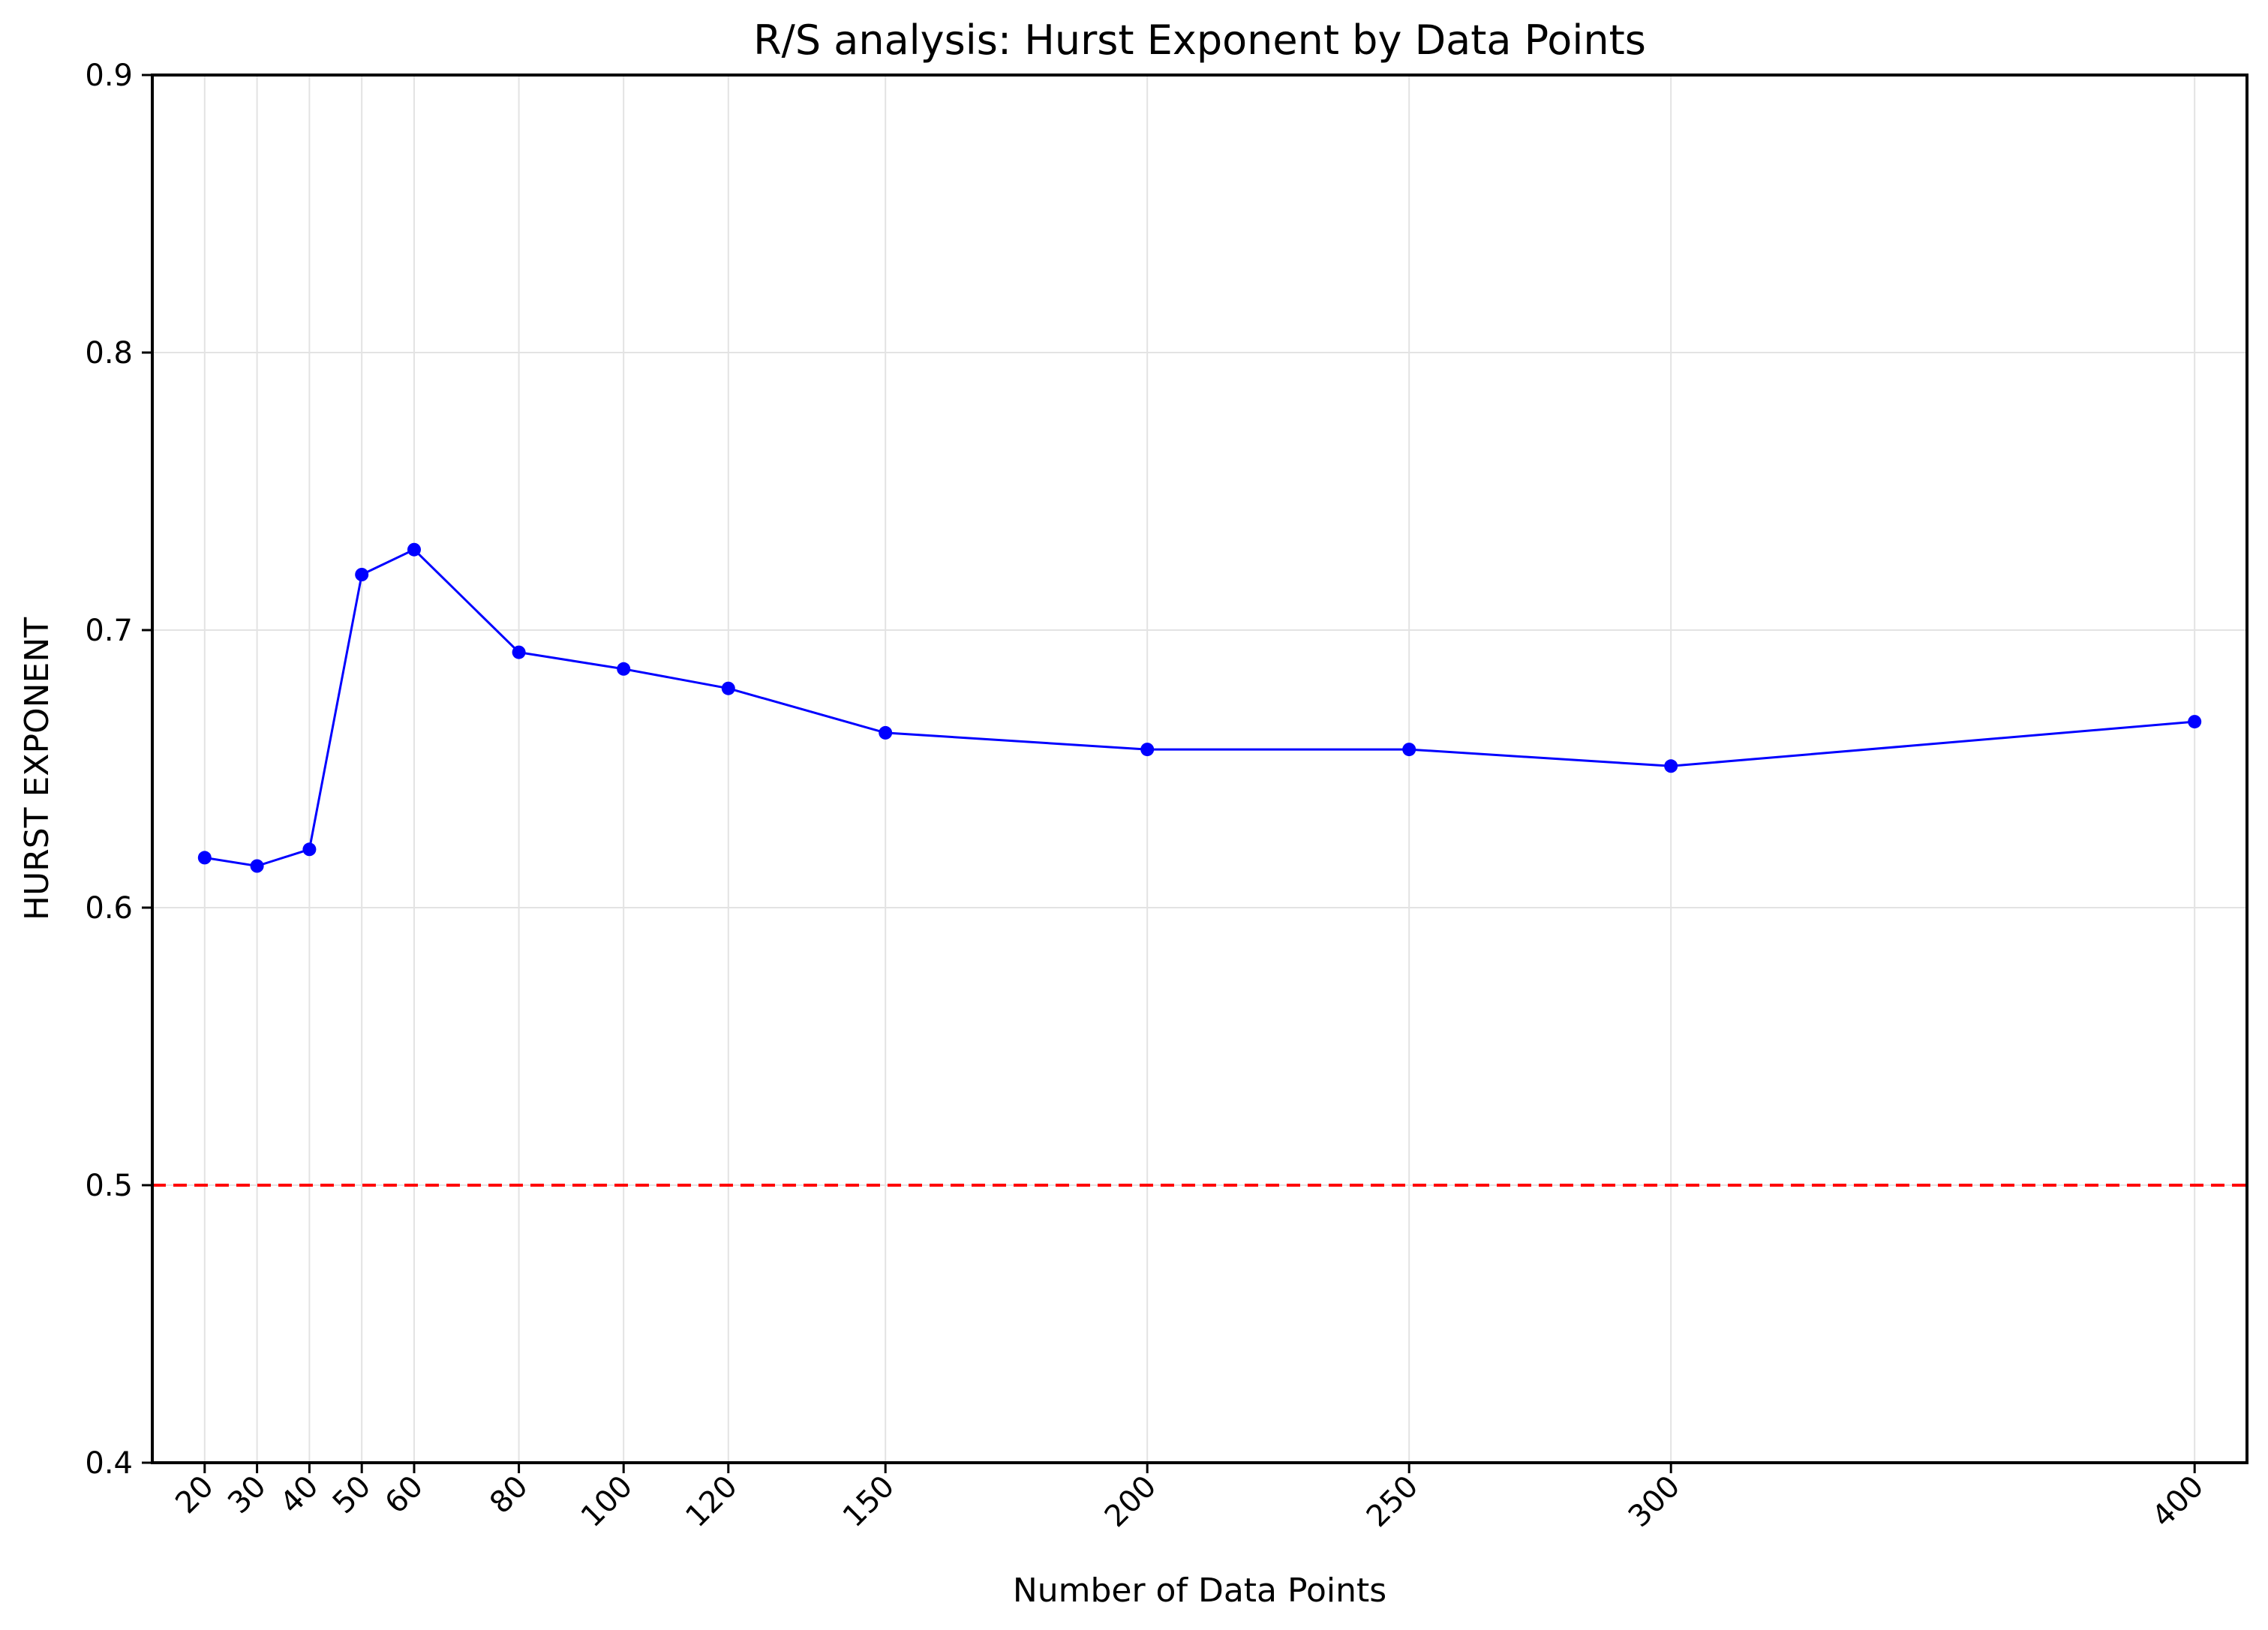 The image size is (2268, 1630). I want to click on y-tick-label: 0.7, so click(109, 631).